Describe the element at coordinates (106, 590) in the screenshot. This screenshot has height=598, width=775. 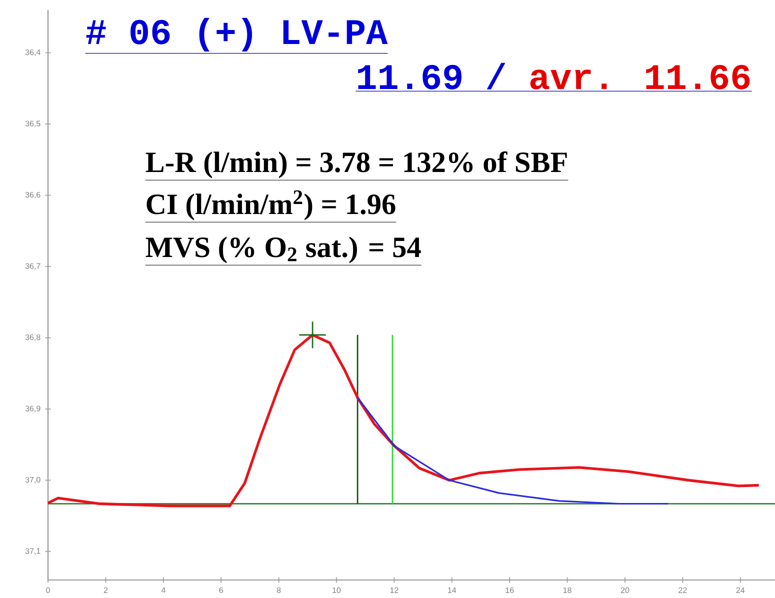
I see `x-tick-label: 2` at that location.